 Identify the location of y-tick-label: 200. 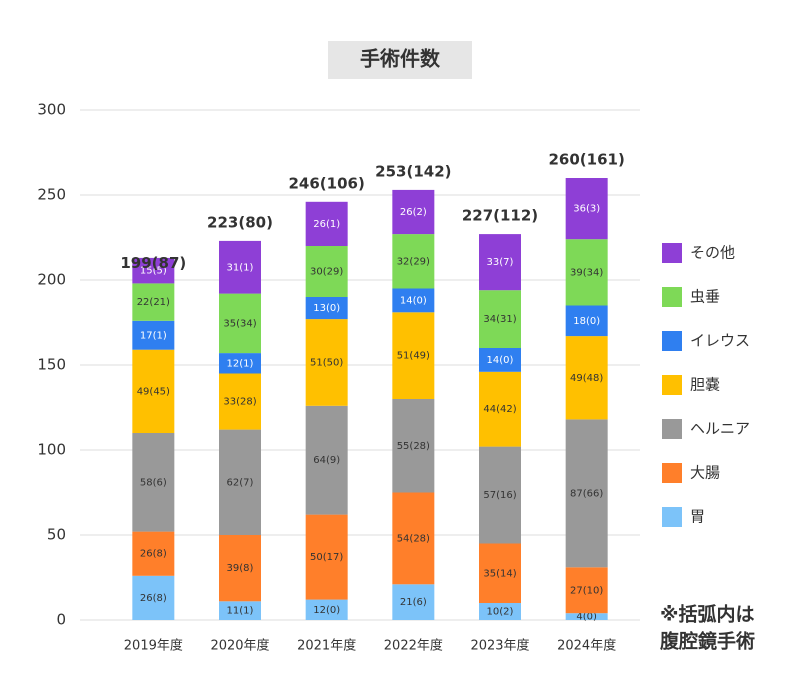
(51, 280).